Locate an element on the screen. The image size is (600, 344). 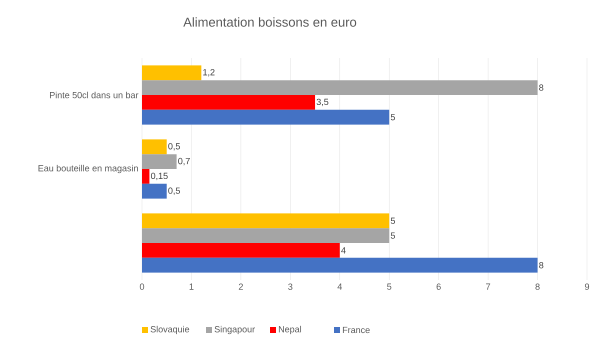
chart-title: Alimentation boissons en euro is located at coordinates (269, 22).